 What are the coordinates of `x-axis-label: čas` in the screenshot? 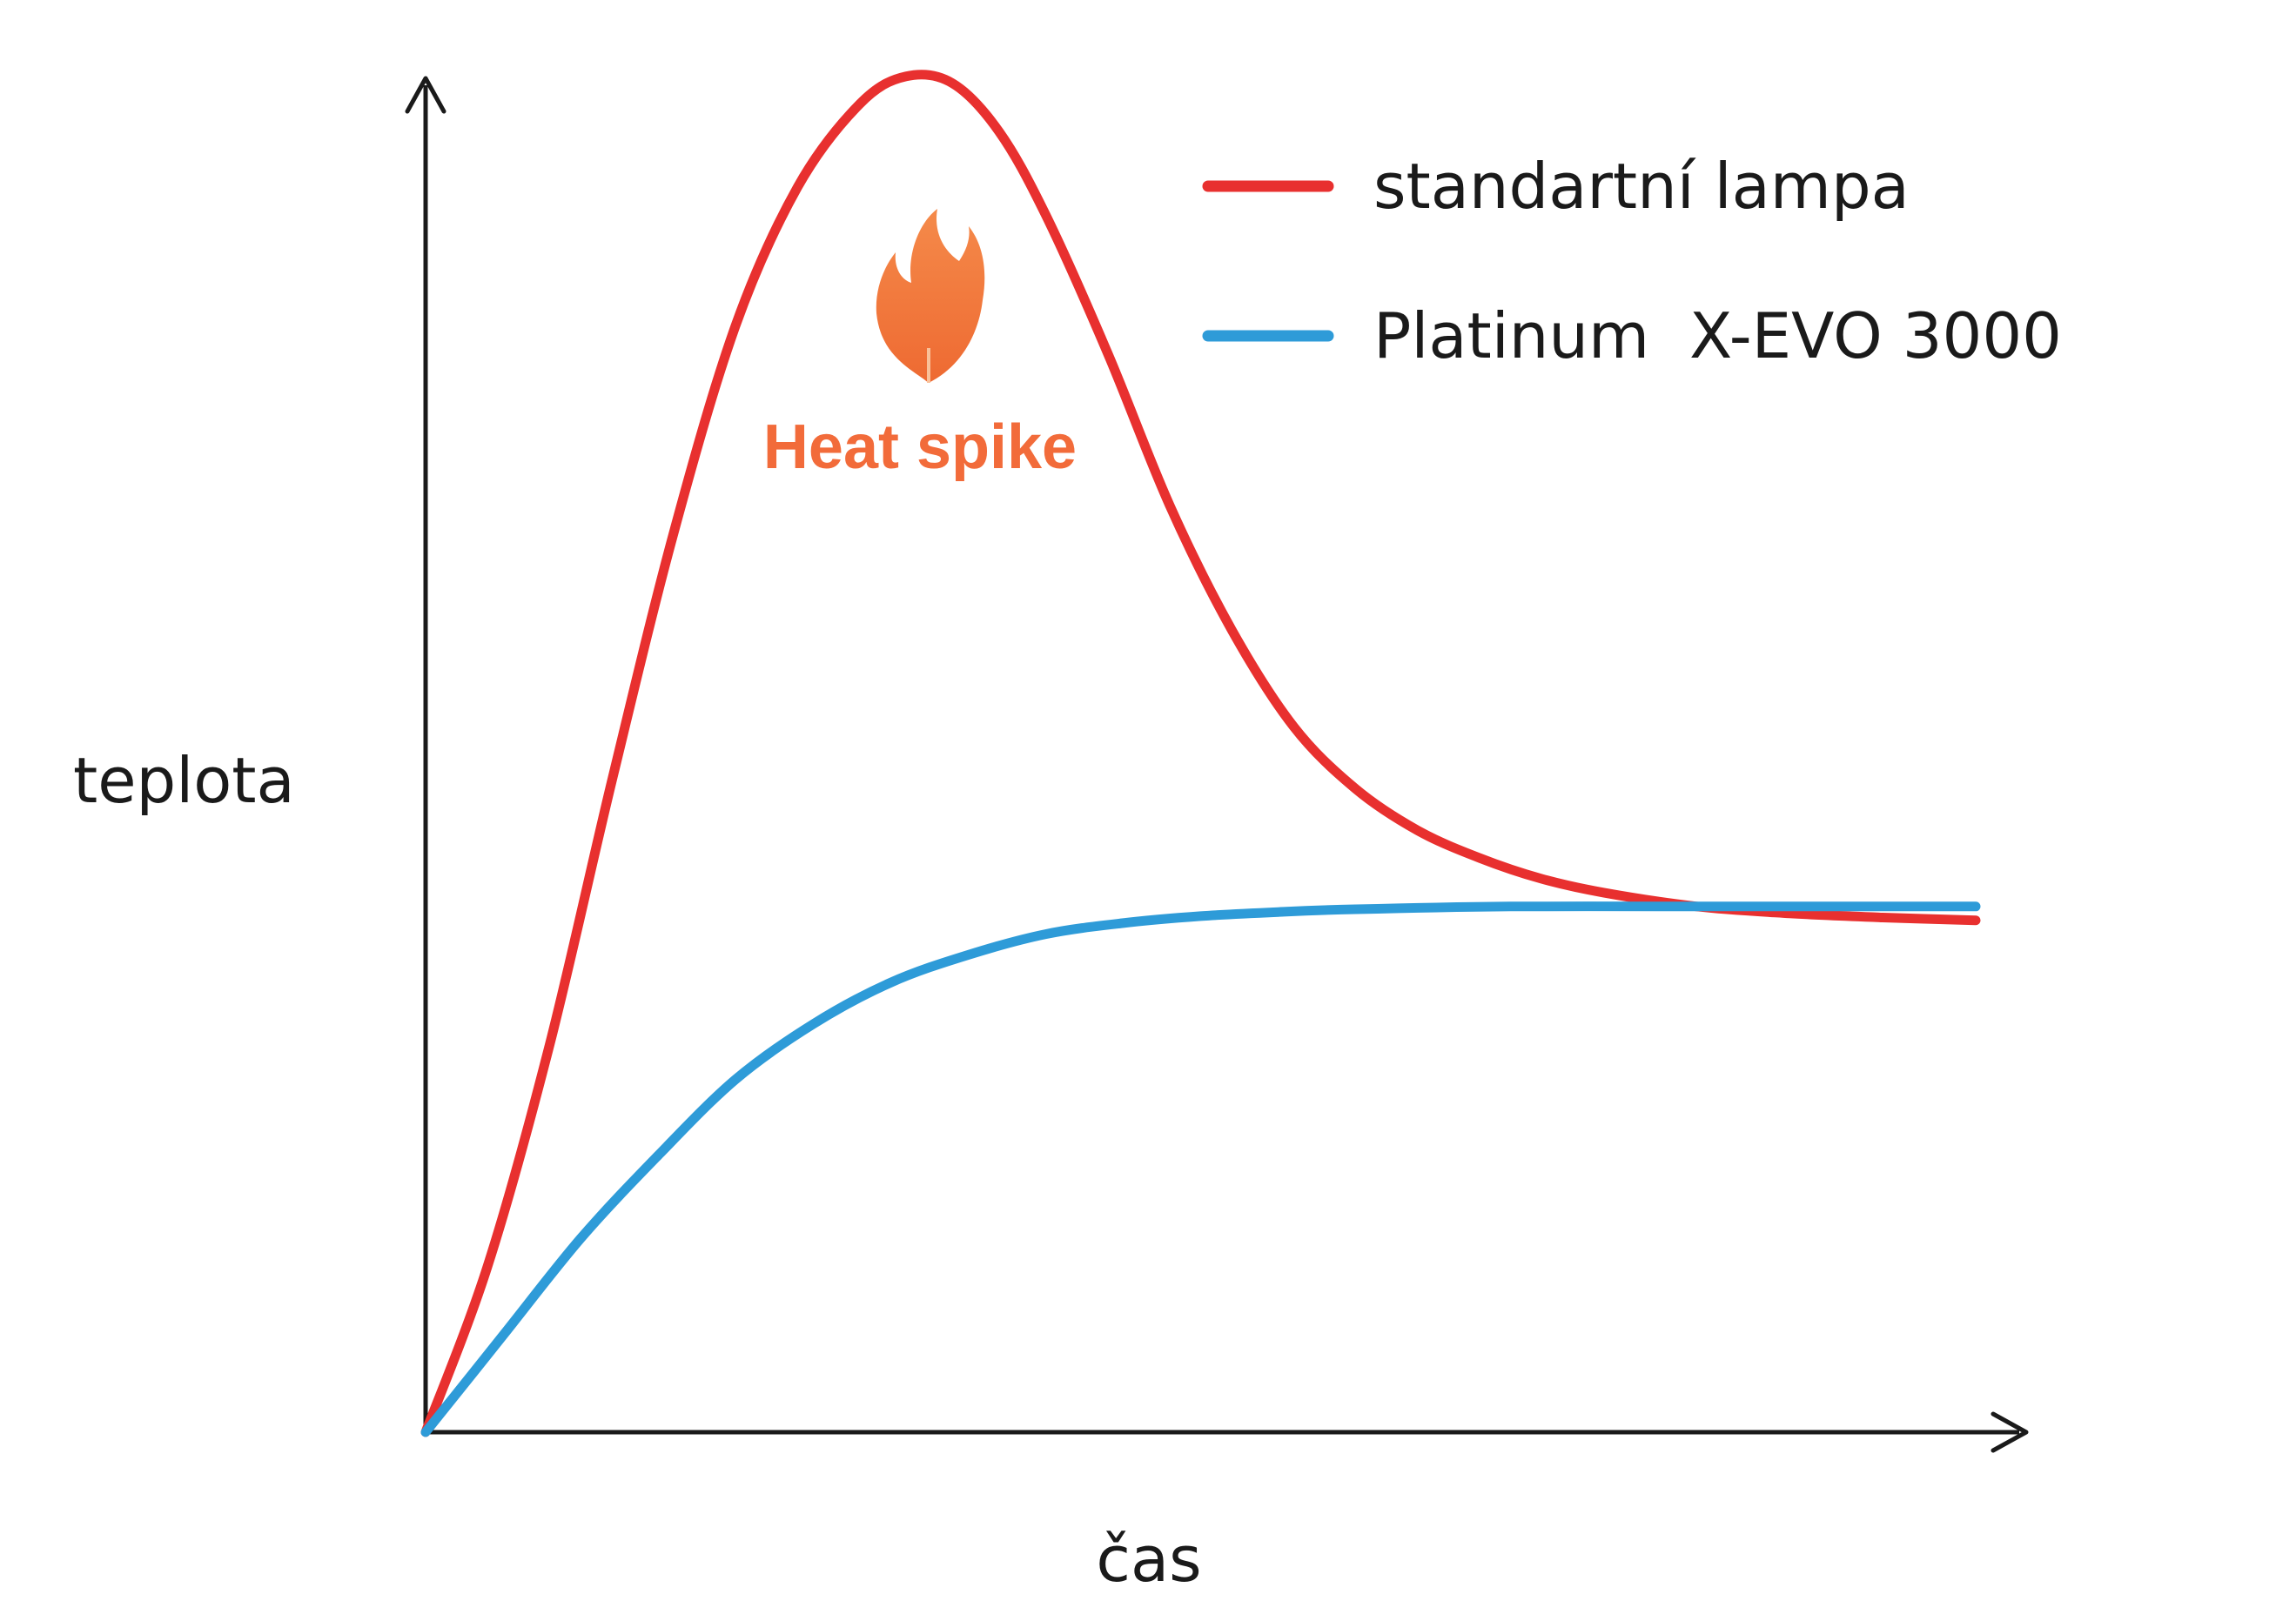 It's located at (1148, 1560).